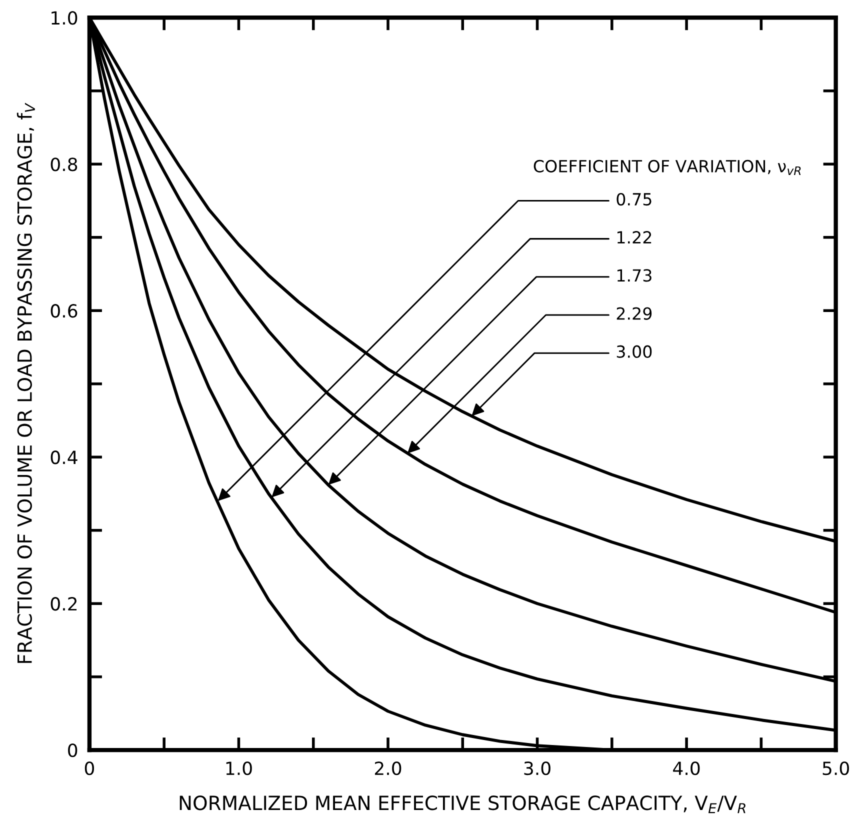 The image size is (852, 839). I want to click on x-tick-label: 0, so click(89, 768).